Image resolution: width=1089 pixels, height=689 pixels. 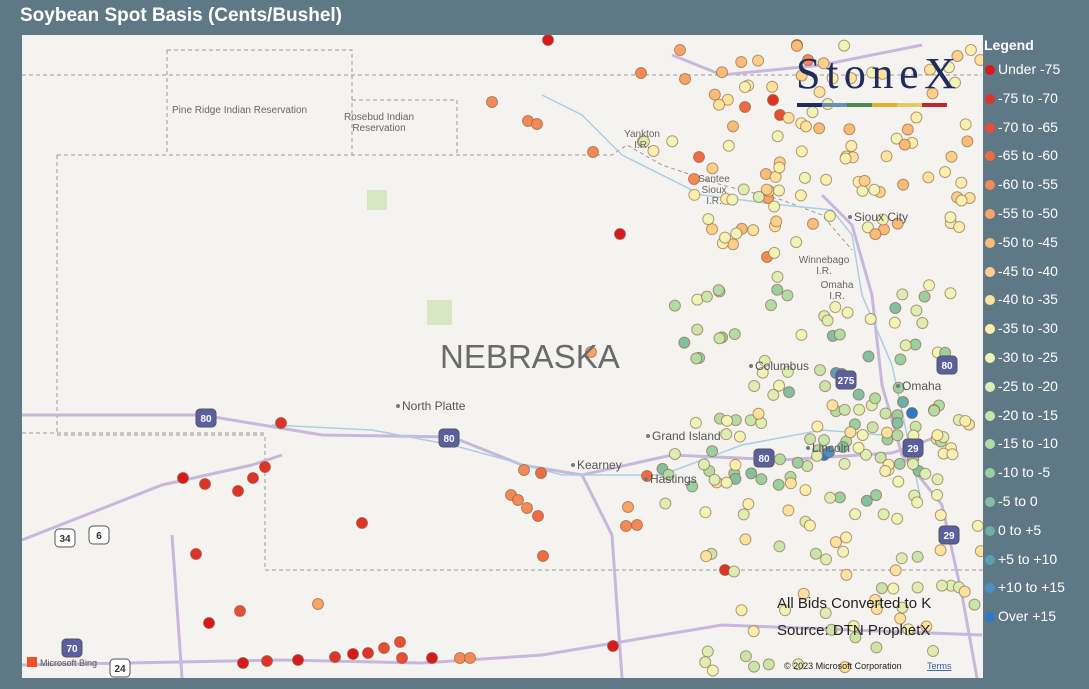 What do you see at coordinates (378, 128) in the screenshot?
I see `area-label: Reservation` at bounding box center [378, 128].